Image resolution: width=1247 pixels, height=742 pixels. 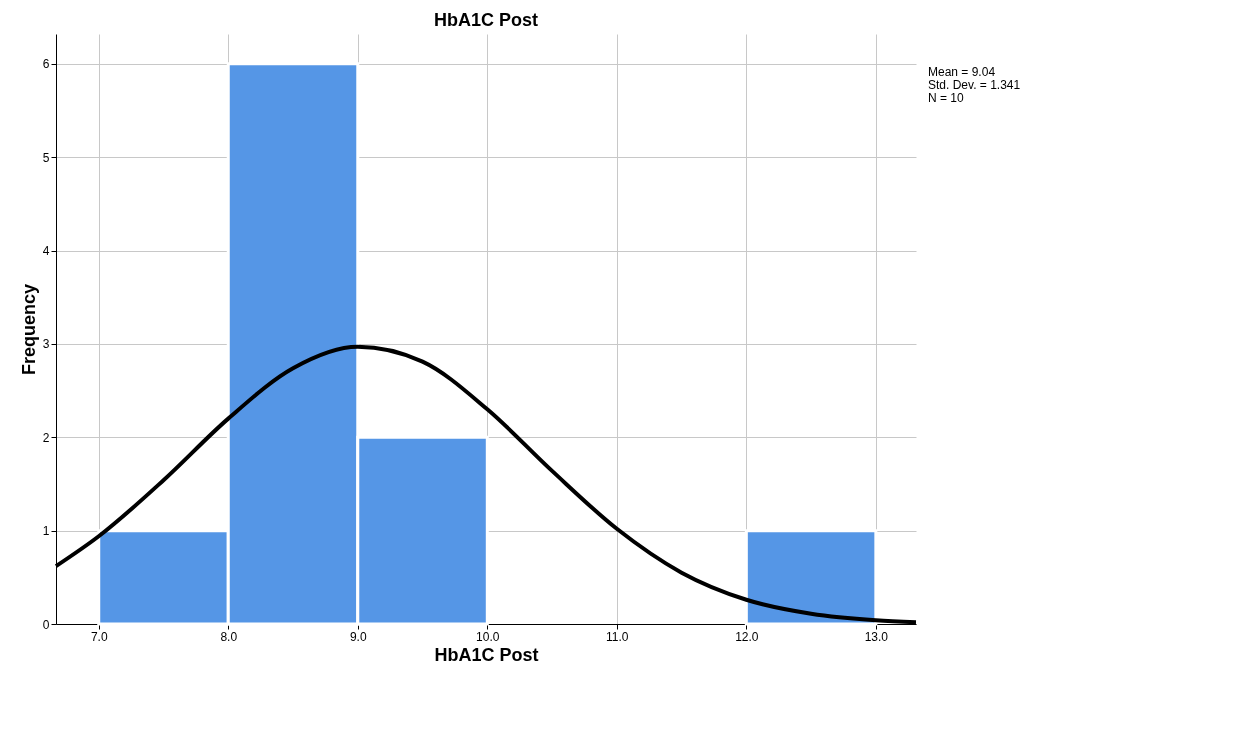 What do you see at coordinates (488, 636) in the screenshot?
I see `x-tick-label: 10.0` at bounding box center [488, 636].